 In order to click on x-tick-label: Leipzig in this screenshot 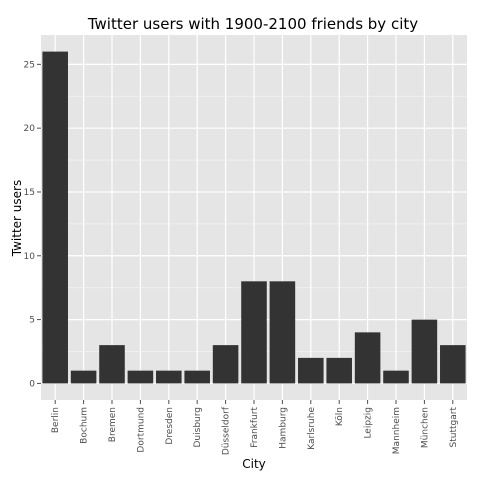, I will do `click(369, 423)`.